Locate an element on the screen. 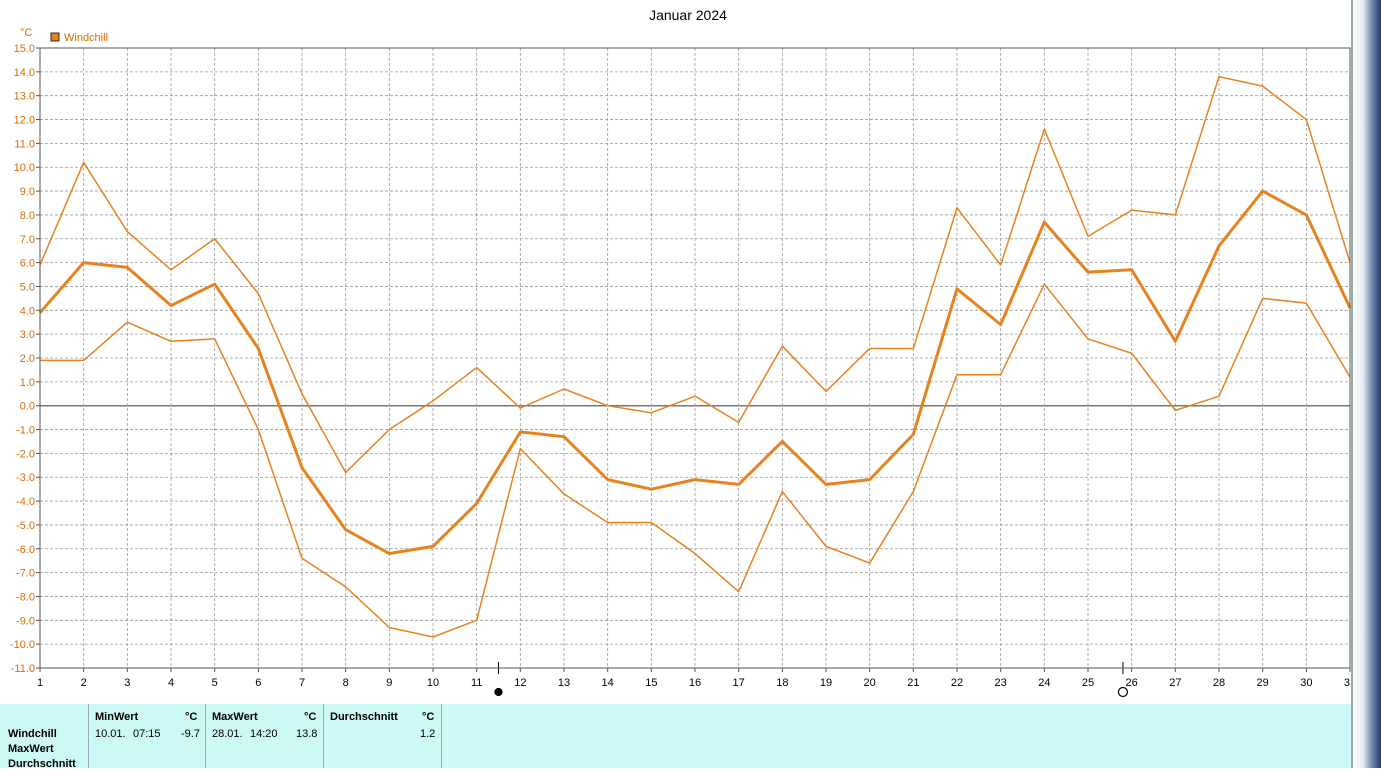 The image size is (1381, 770). legend-swatch is located at coordinates (55, 37).